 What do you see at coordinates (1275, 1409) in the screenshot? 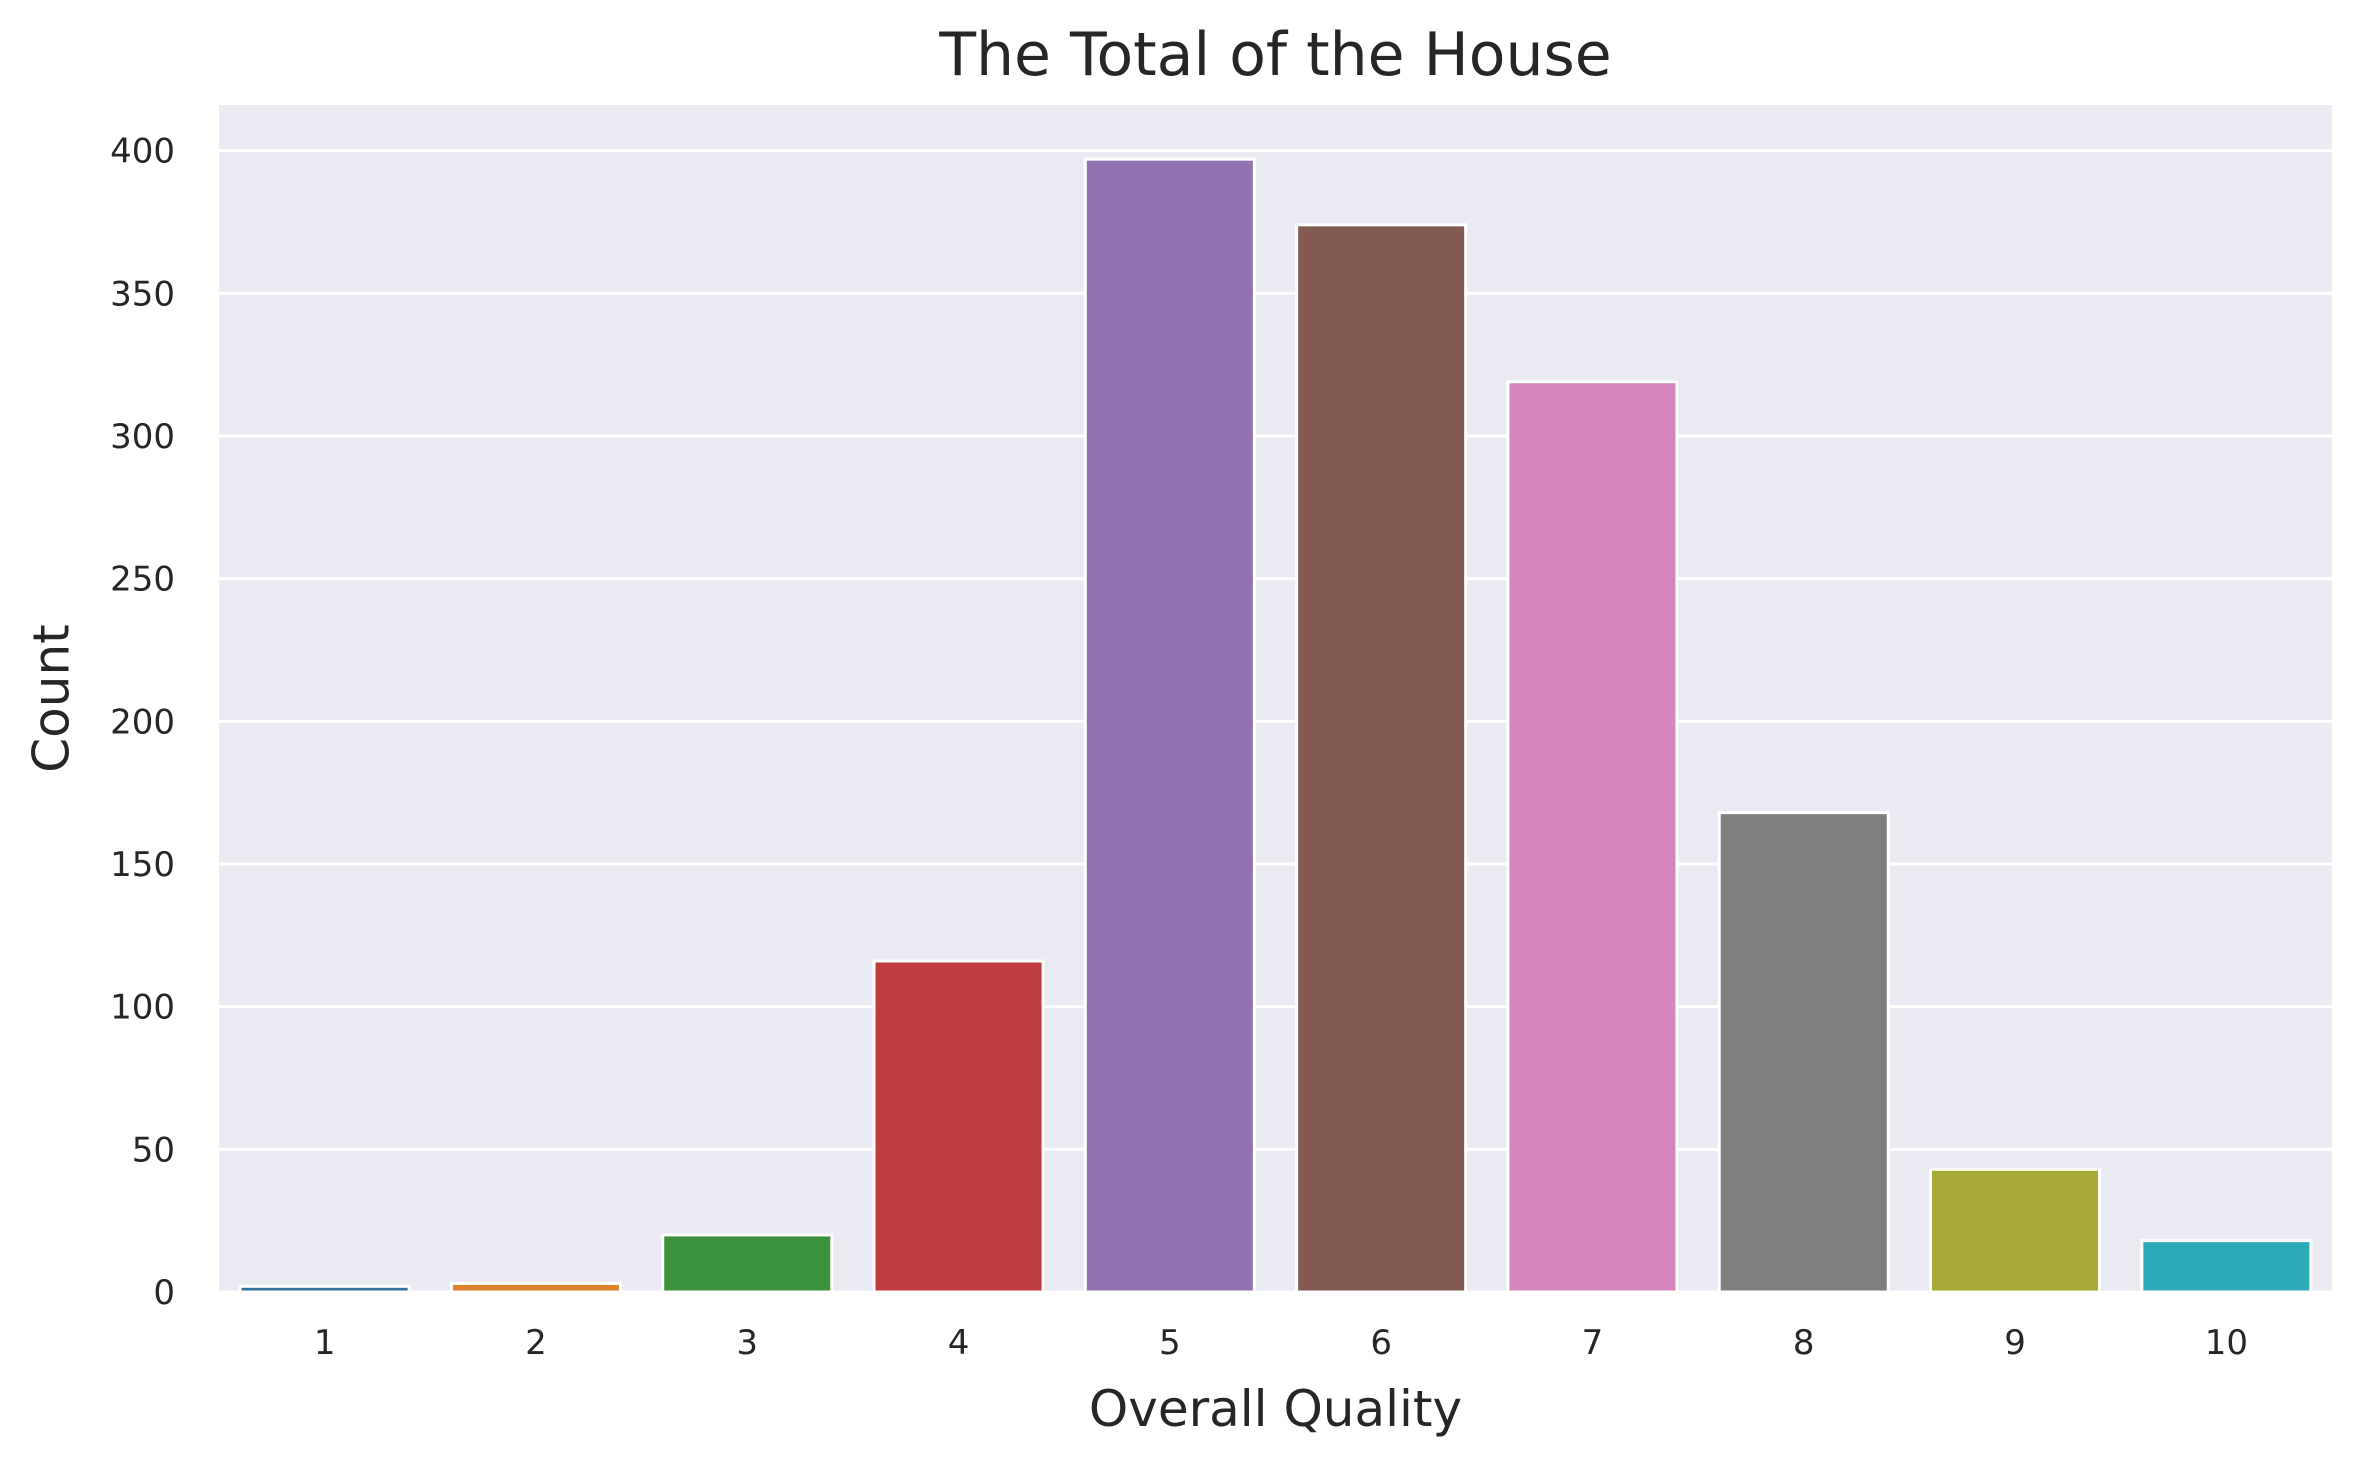
I see `x-axis-label: Overall Quality` at bounding box center [1275, 1409].